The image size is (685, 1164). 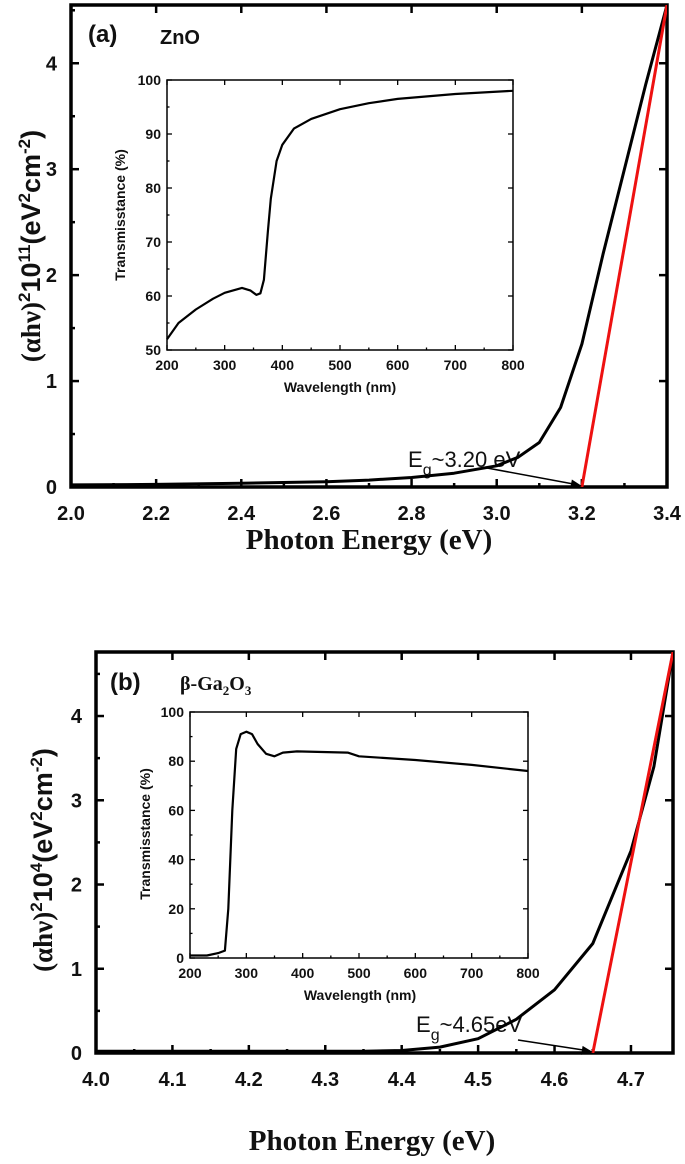 What do you see at coordinates (225, 365) in the screenshot?
I see `panel-a-inset-x-tick-label: 300` at bounding box center [225, 365].